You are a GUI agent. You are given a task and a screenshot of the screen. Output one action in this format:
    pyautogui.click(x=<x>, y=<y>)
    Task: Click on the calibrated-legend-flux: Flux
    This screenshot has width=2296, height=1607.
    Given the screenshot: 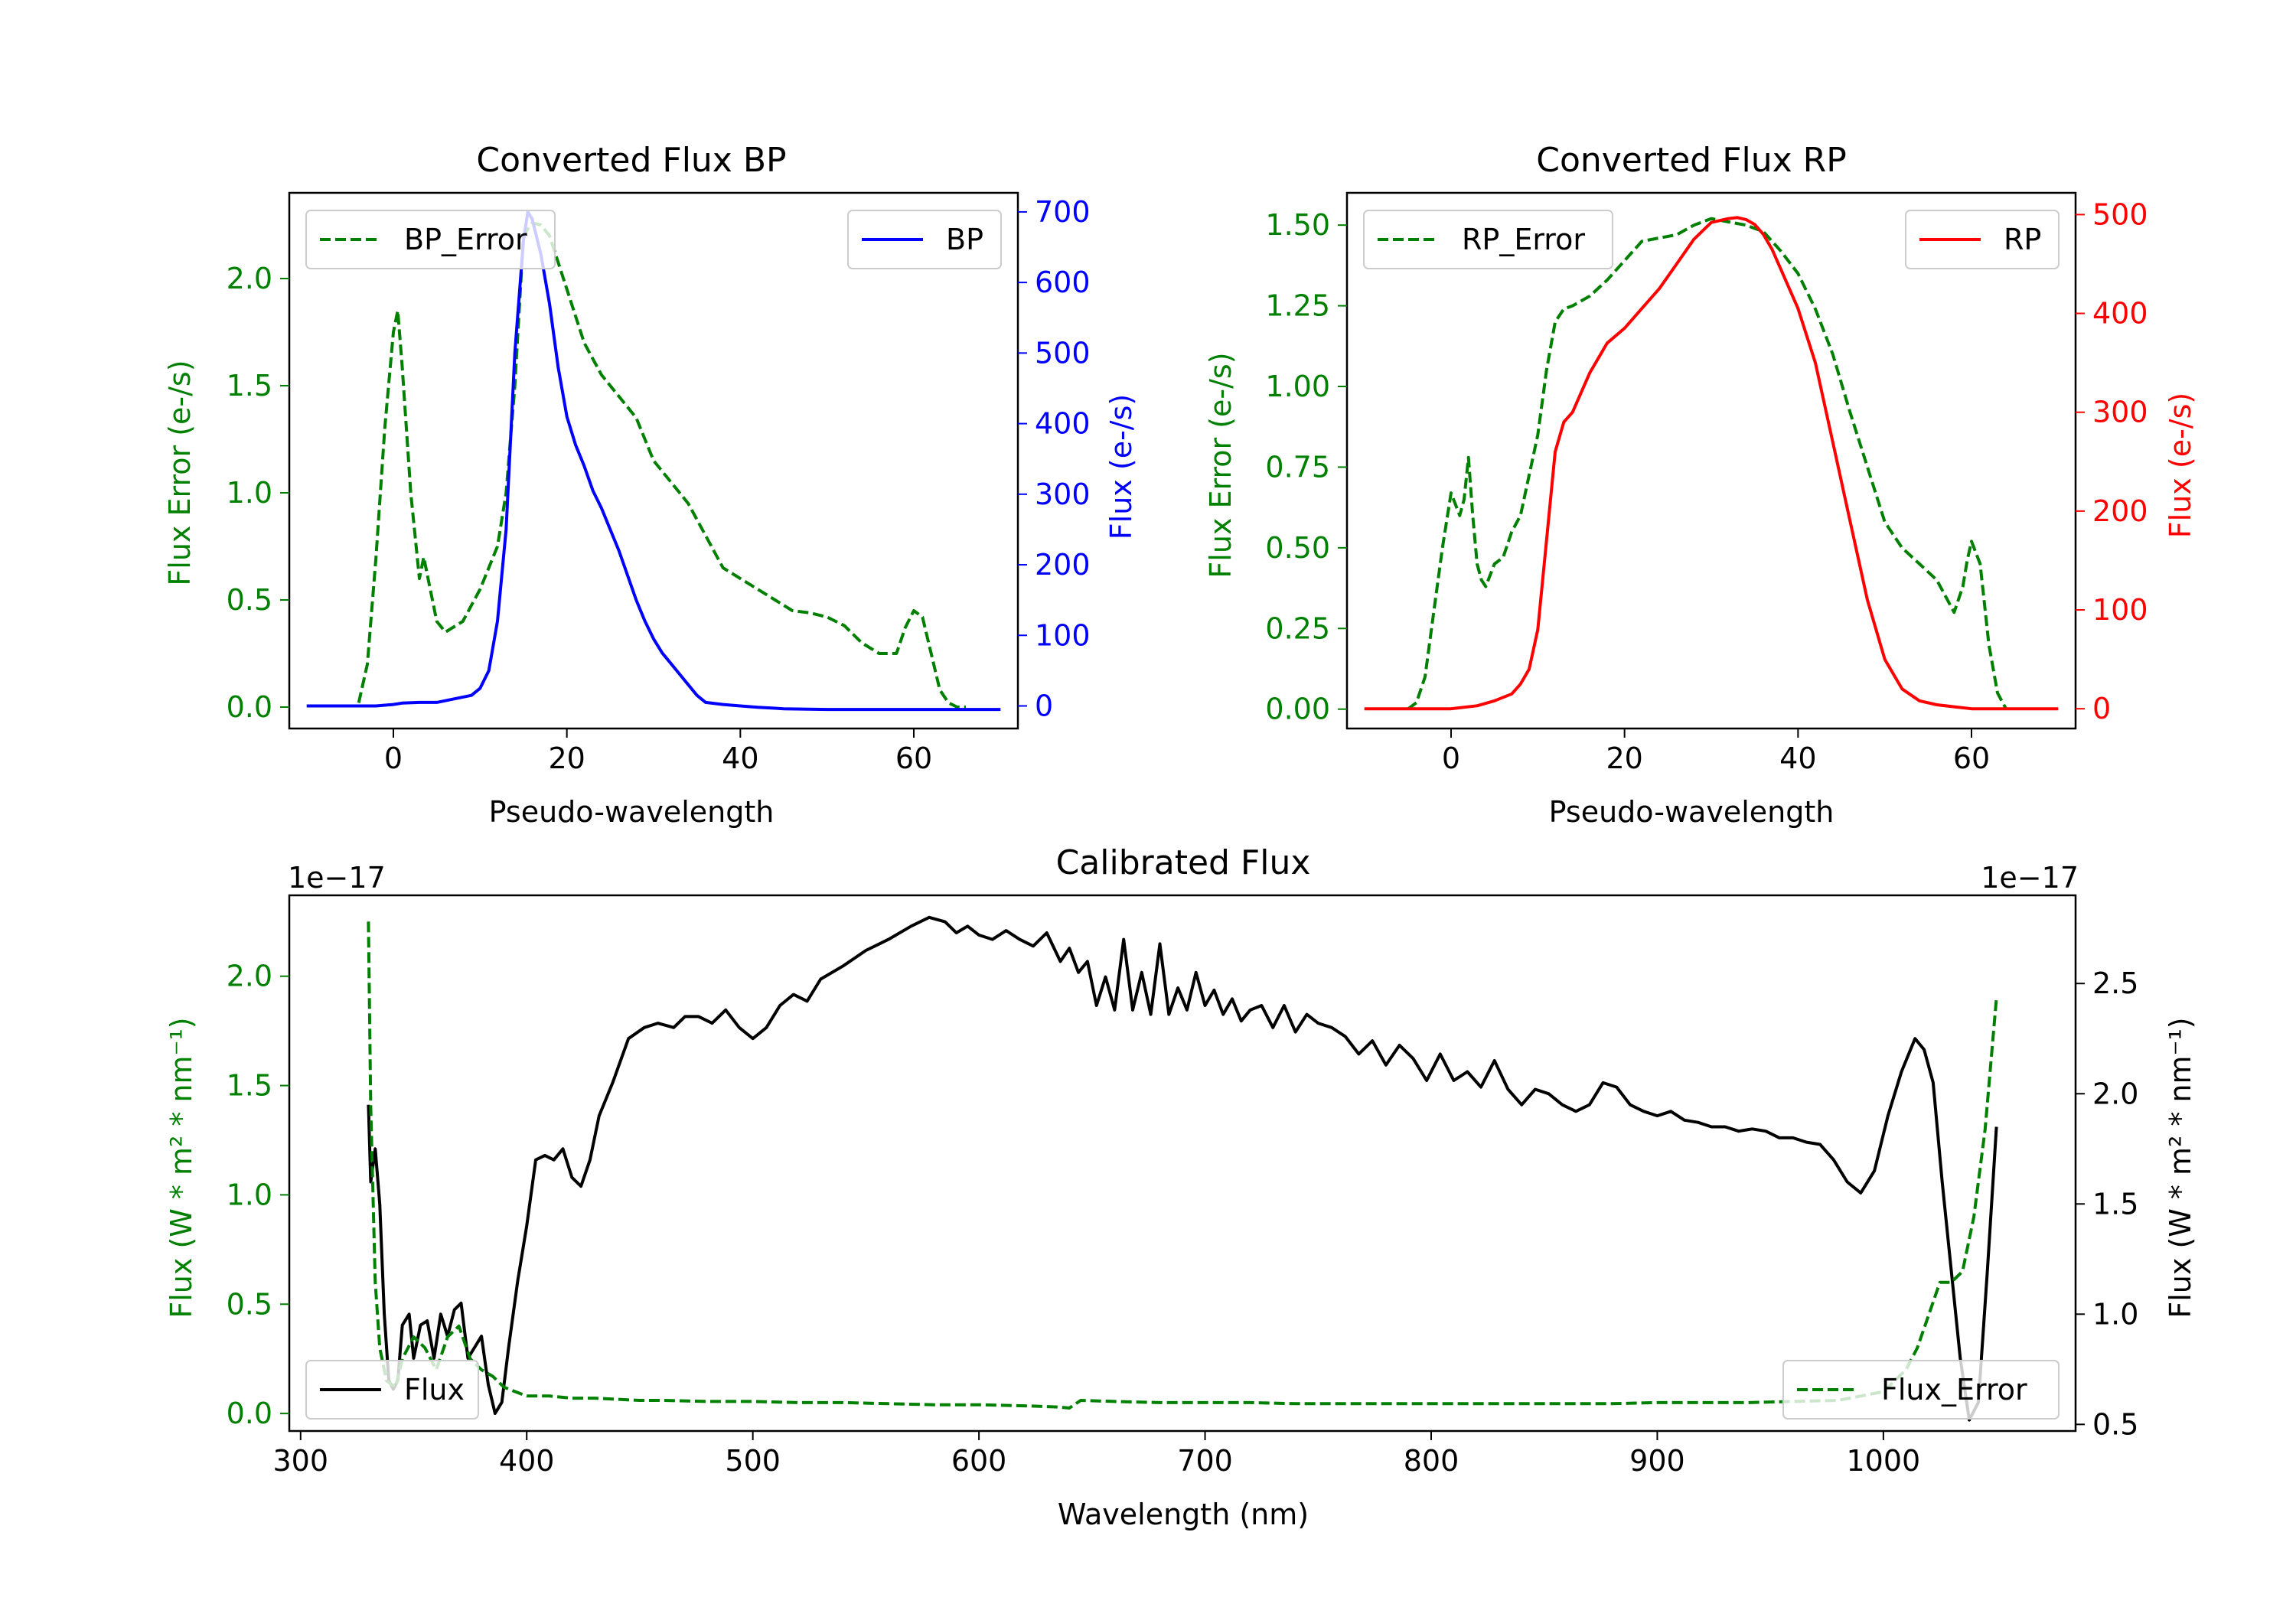 What is the action you would take?
    pyautogui.click(x=392, y=1390)
    